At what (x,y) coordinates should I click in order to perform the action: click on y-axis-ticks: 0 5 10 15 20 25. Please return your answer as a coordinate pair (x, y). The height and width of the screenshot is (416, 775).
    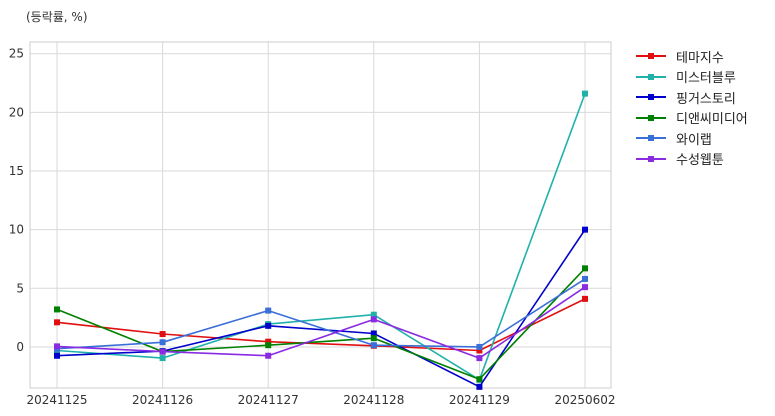
    Looking at the image, I should click on (16, 200).